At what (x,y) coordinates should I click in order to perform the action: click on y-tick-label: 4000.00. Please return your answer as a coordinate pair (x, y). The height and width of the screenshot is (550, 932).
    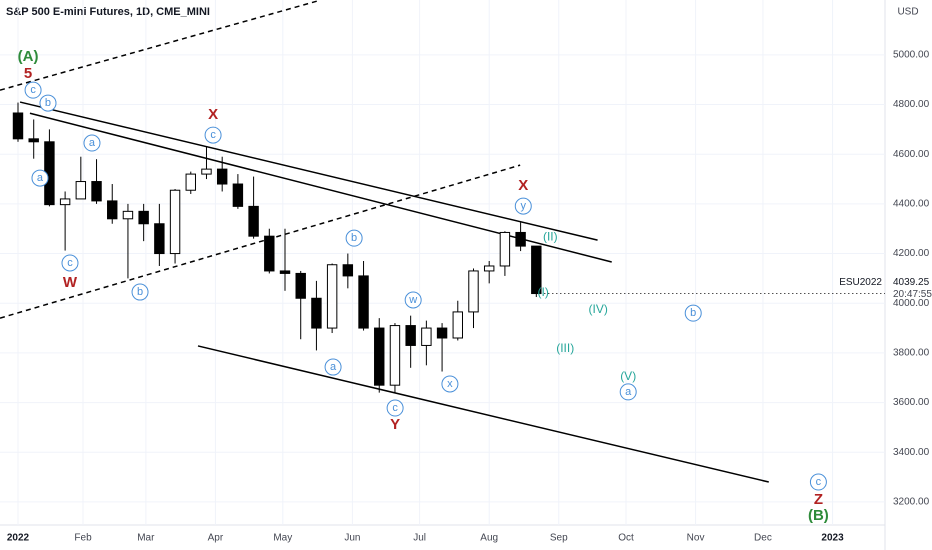
    Looking at the image, I should click on (911, 303).